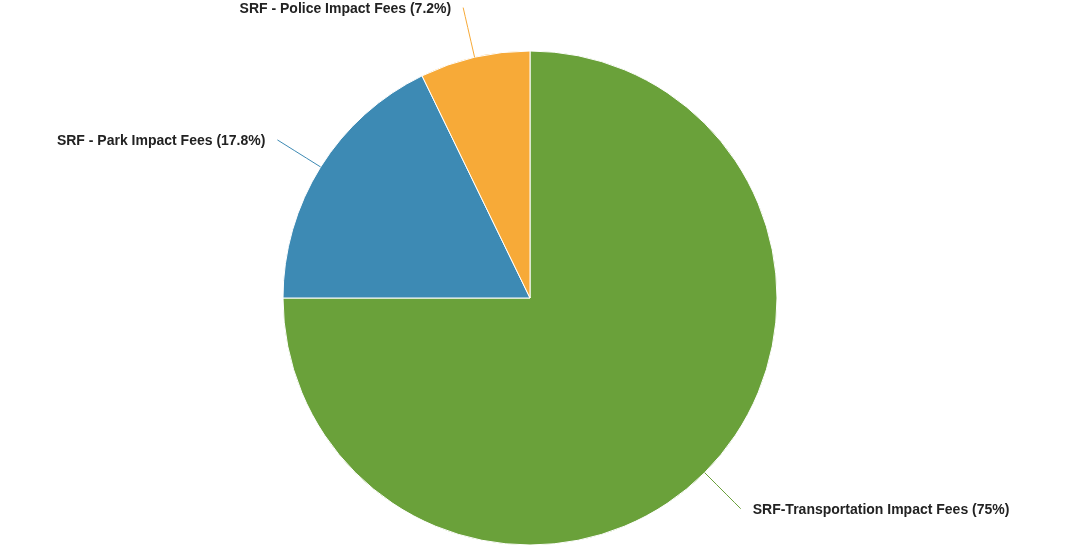 The image size is (1072, 545). Describe the element at coordinates (881, 508) in the screenshot. I see `slice-label: SRF-Transportation Impact Fees (75%)` at that location.